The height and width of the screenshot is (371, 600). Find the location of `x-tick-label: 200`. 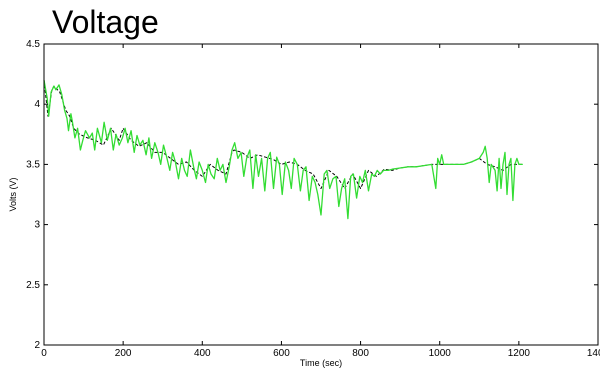

x-tick-label: 200 is located at coordinates (123, 353).